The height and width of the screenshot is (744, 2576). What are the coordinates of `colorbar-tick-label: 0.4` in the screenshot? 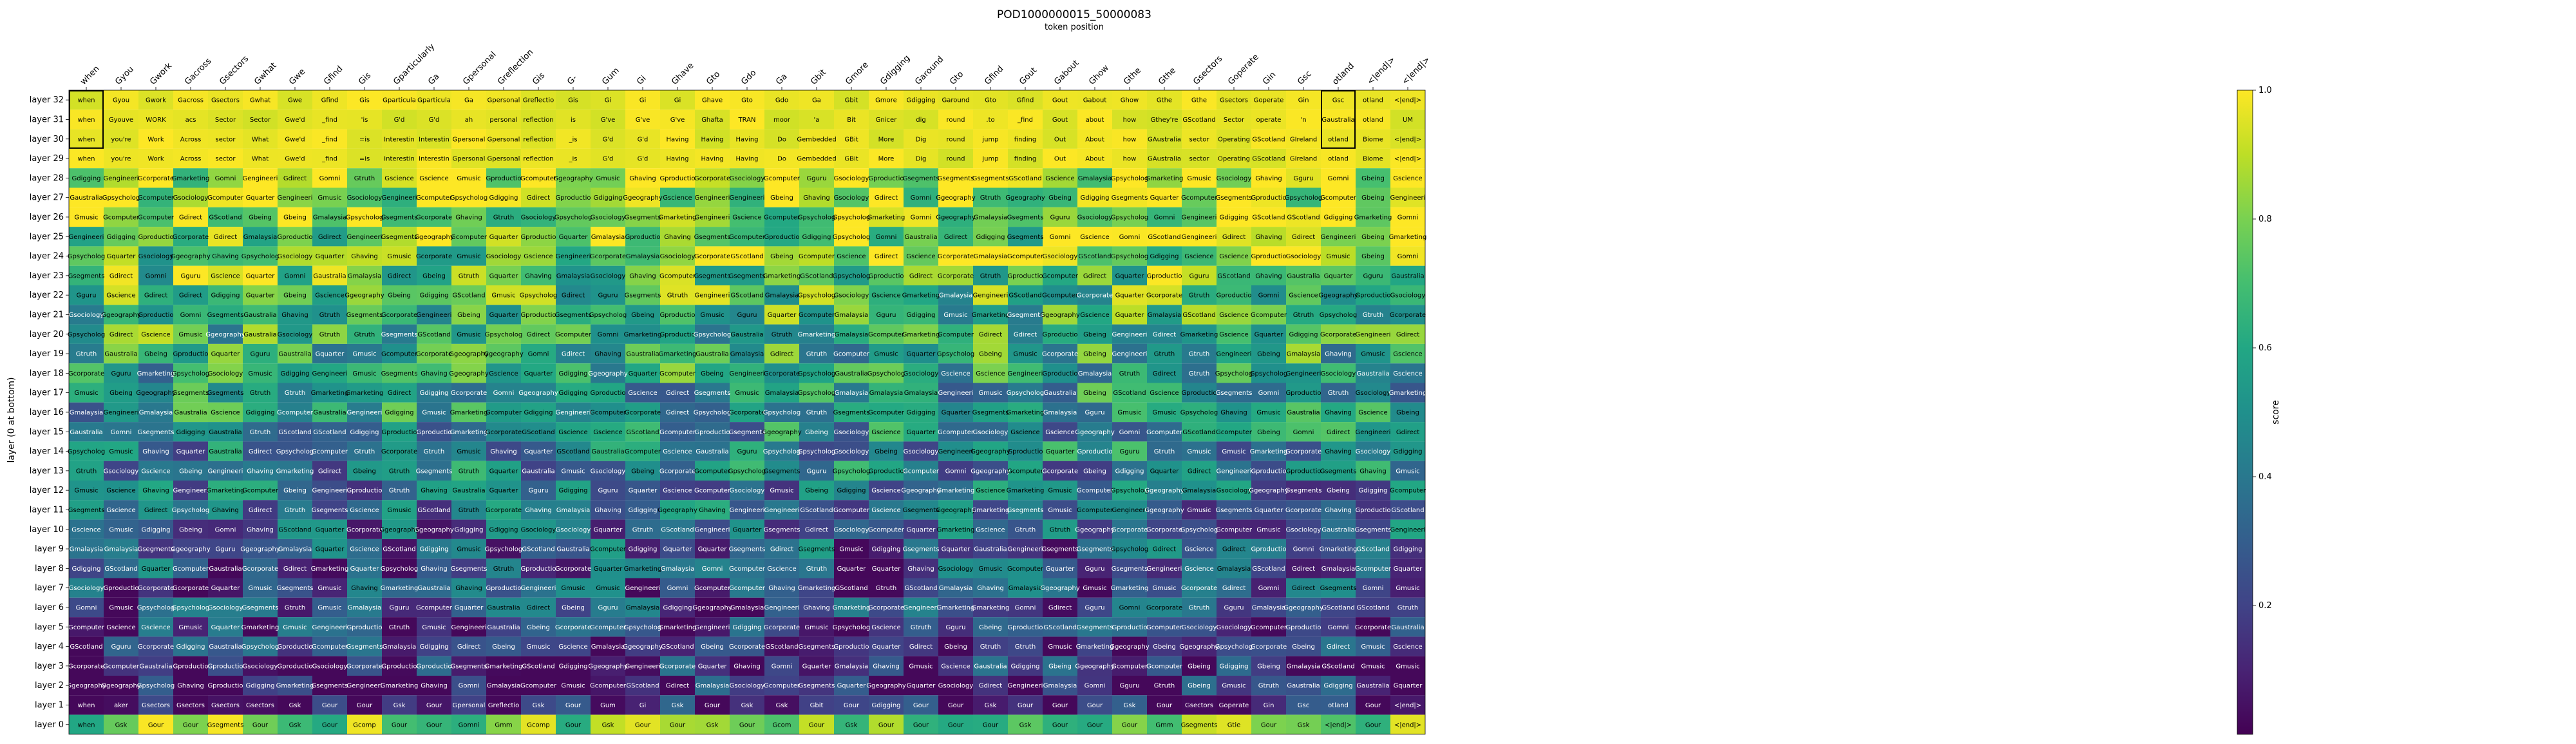 It's located at (2265, 477).